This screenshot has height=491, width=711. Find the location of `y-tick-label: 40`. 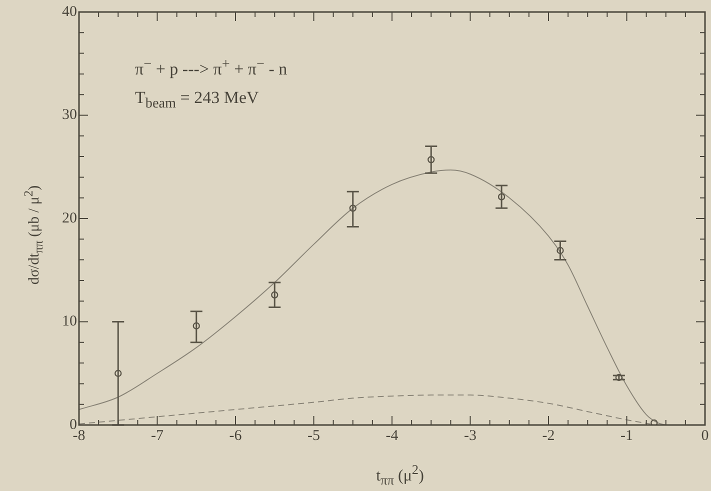

y-tick-label: 40 is located at coordinates (69, 12).